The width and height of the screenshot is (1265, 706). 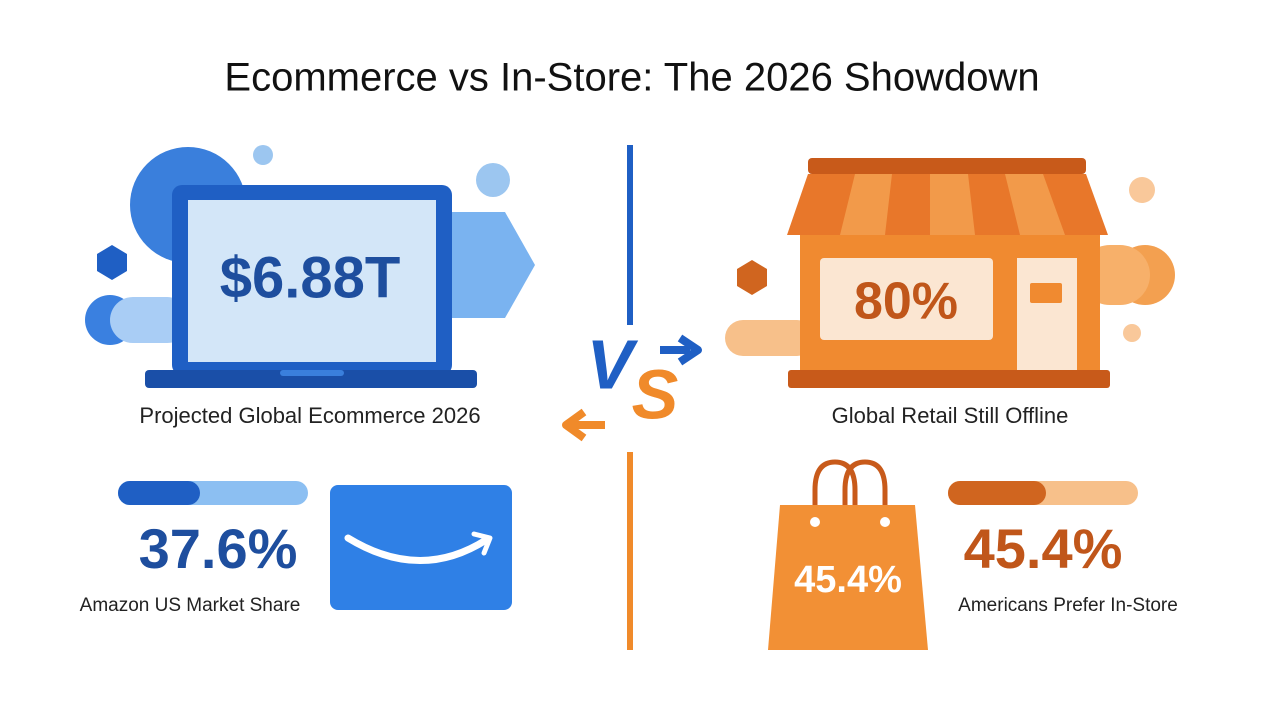 What do you see at coordinates (630, 551) in the screenshot?
I see `divider-bottom` at bounding box center [630, 551].